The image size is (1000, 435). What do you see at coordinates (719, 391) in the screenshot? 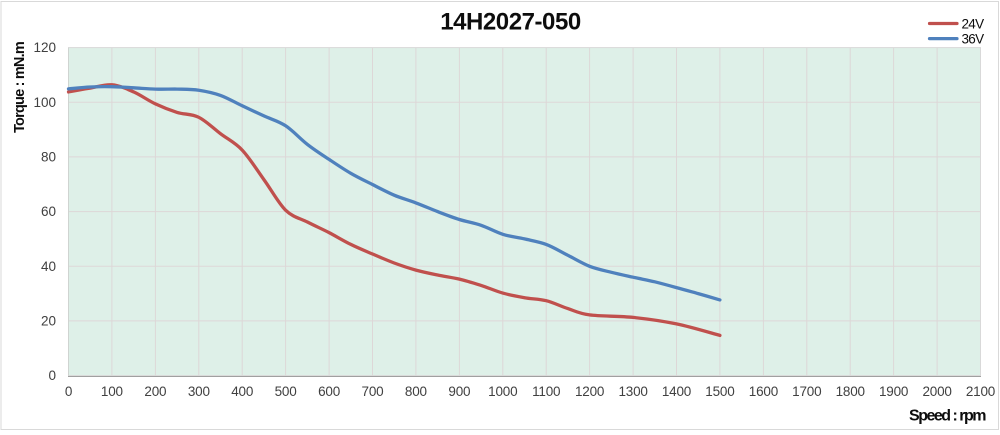
I see `svg-text: 1500` at bounding box center [719, 391].